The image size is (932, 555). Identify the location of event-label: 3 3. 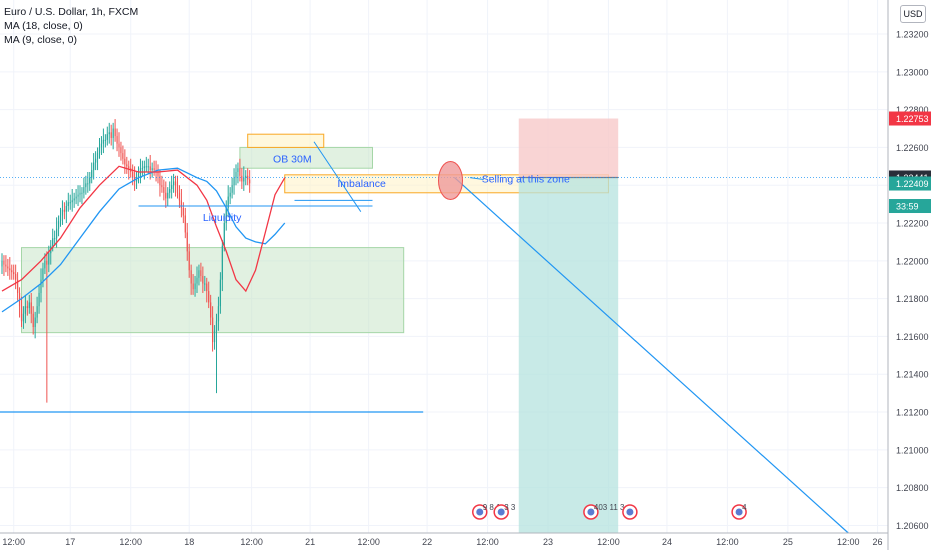
(510, 507).